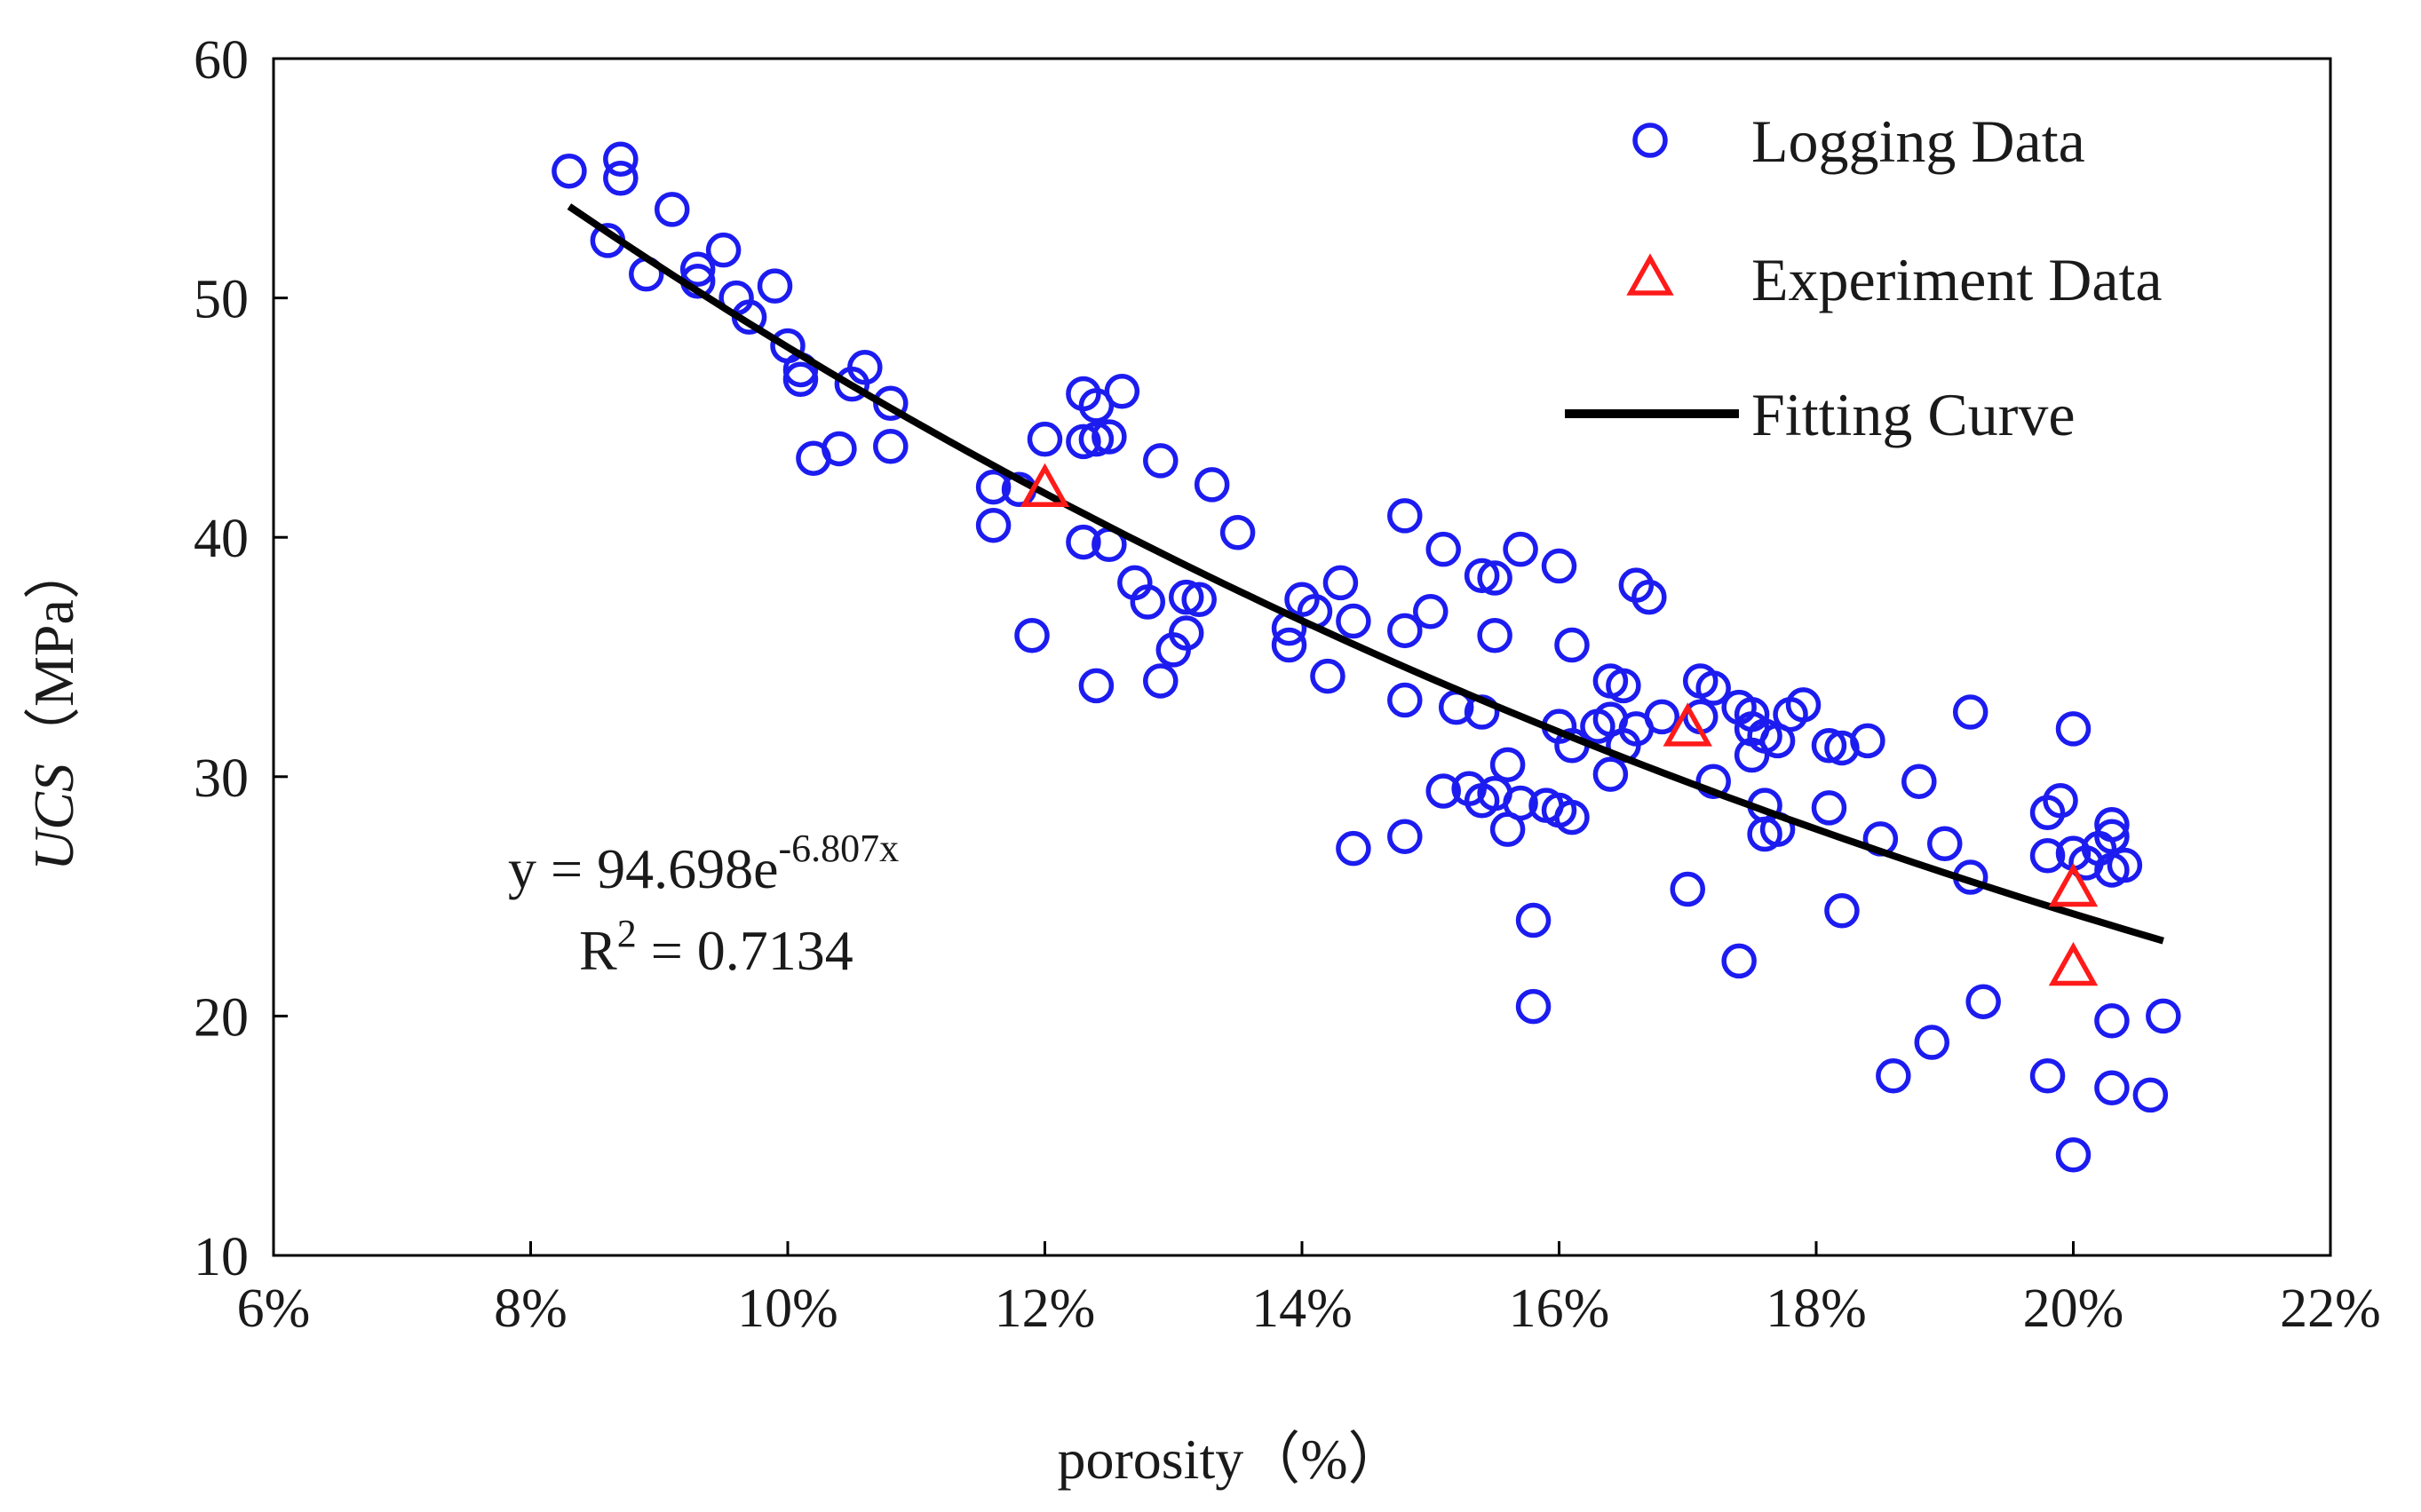 The height and width of the screenshot is (1512, 2421). Describe the element at coordinates (531, 1308) in the screenshot. I see `x-tick-label: 8%` at that location.